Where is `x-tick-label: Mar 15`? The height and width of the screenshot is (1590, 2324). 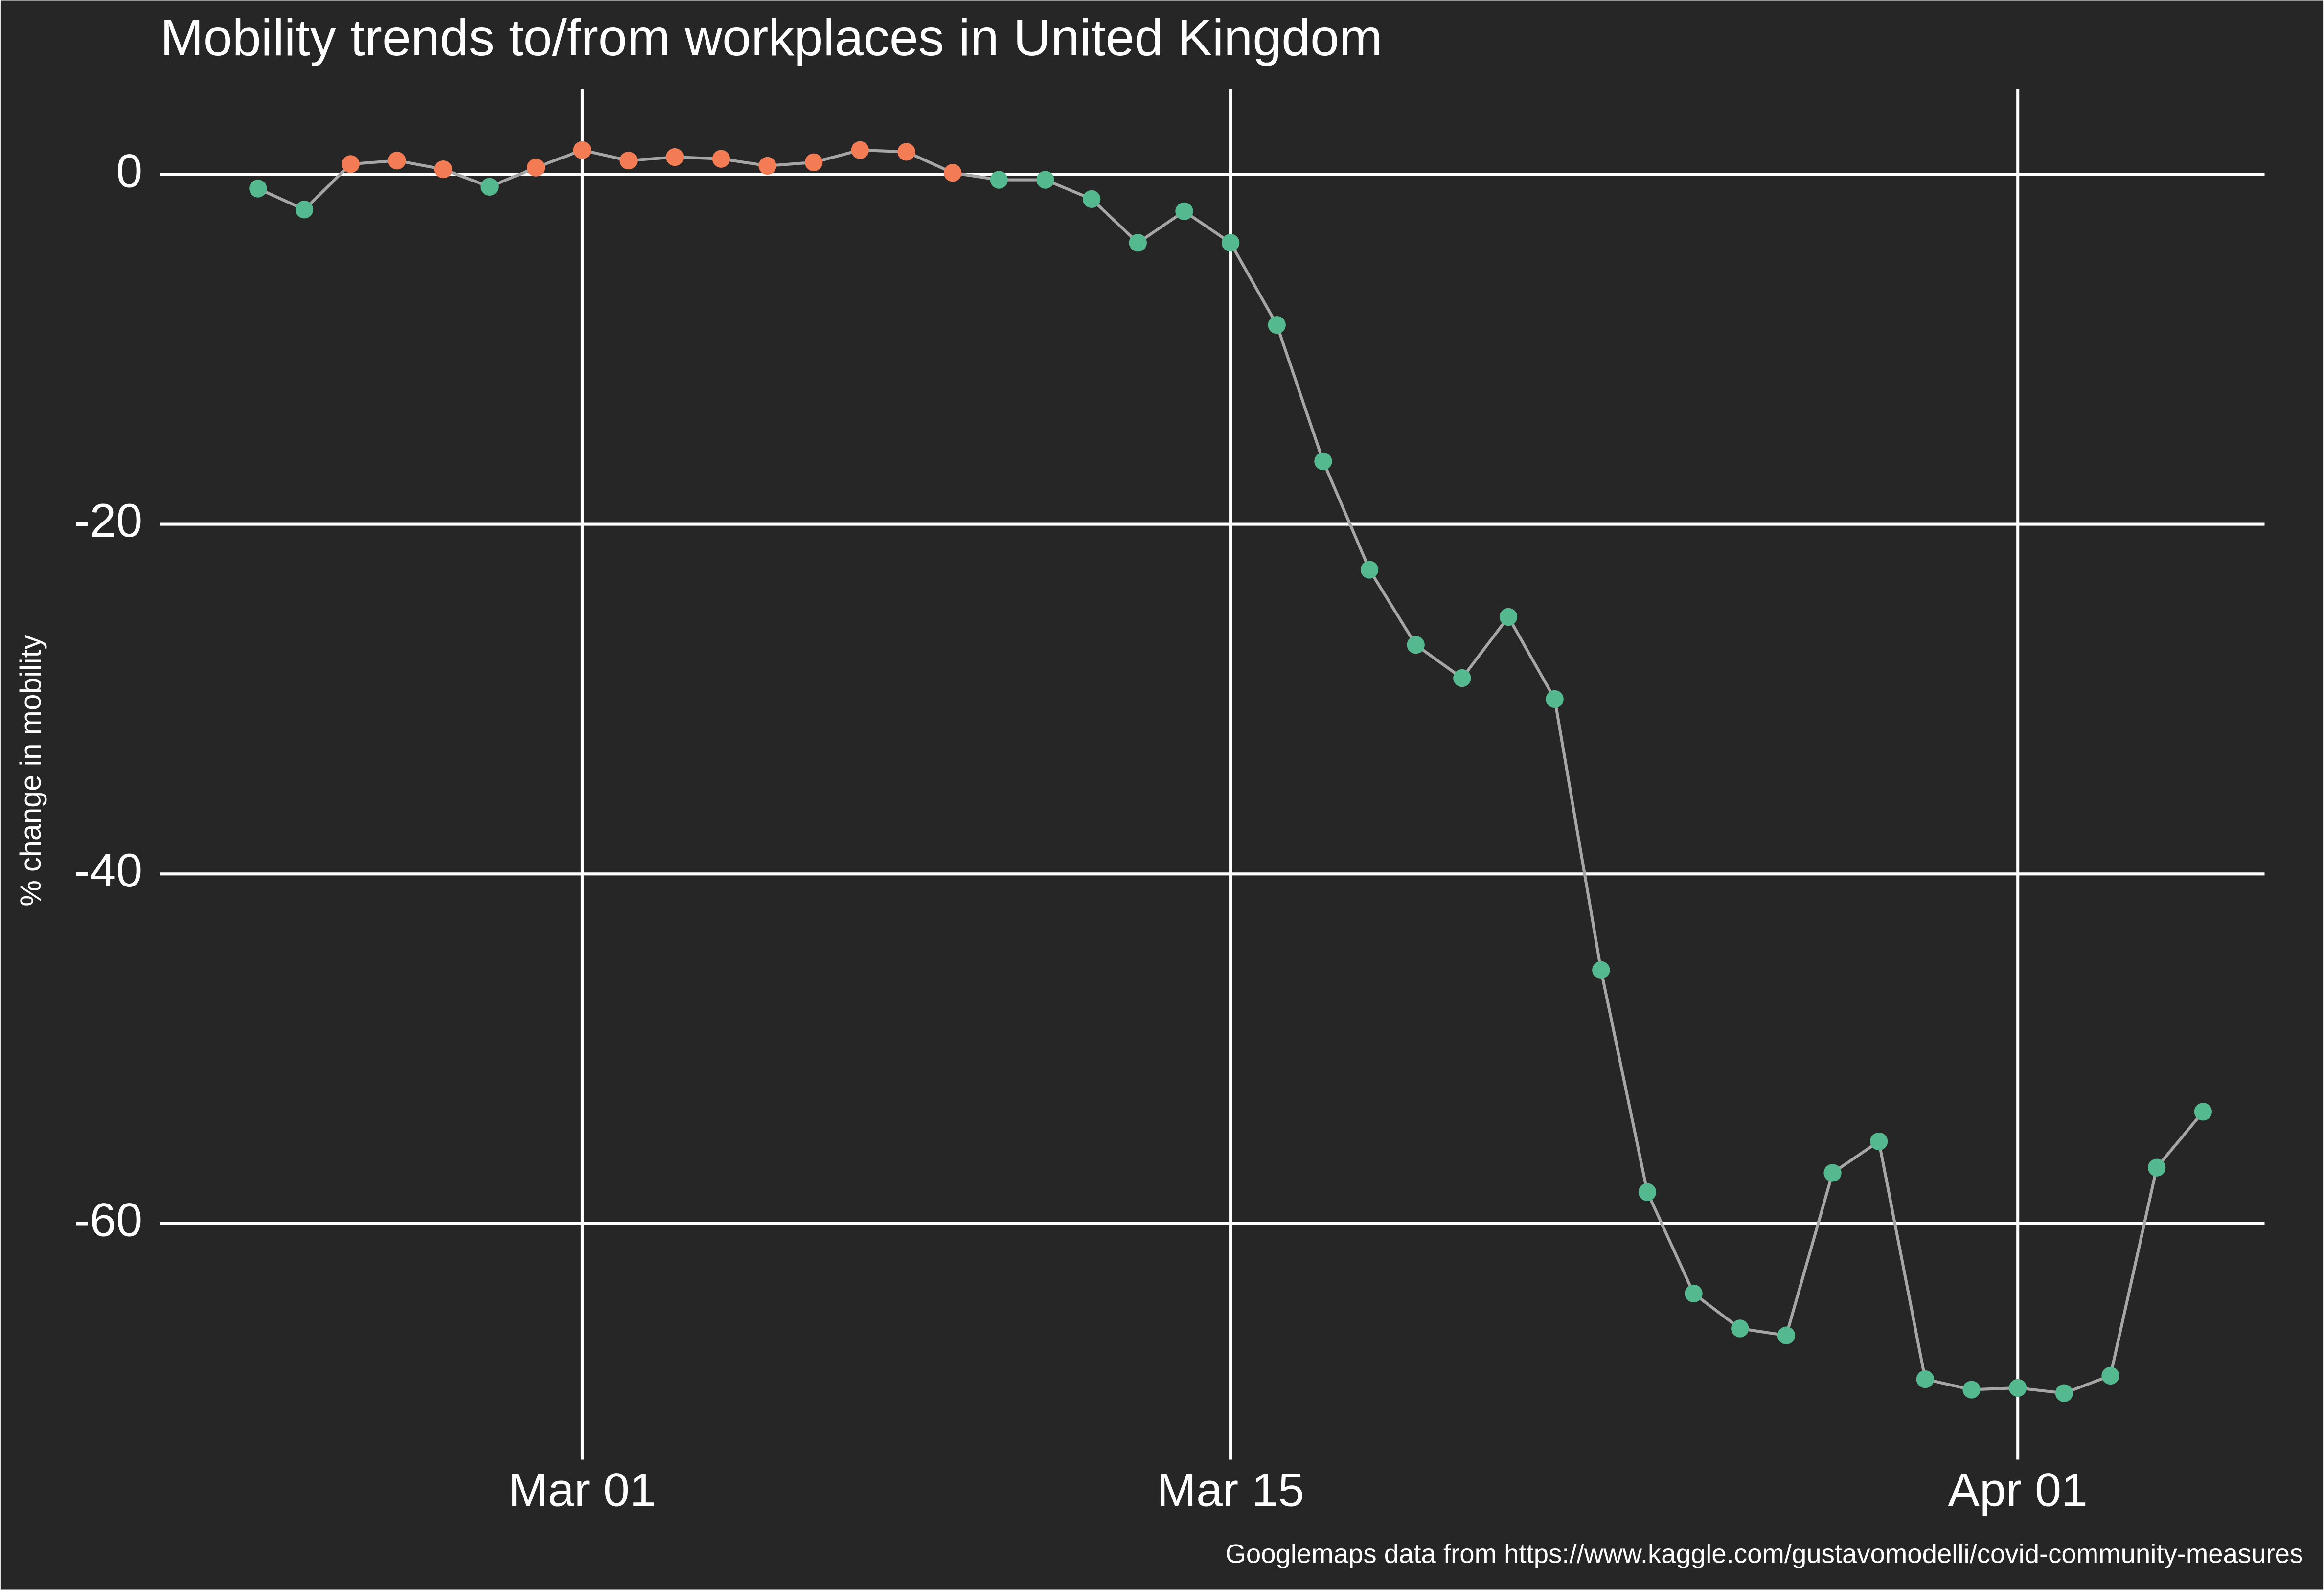
x-tick-label: Mar 15 is located at coordinates (1231, 1490).